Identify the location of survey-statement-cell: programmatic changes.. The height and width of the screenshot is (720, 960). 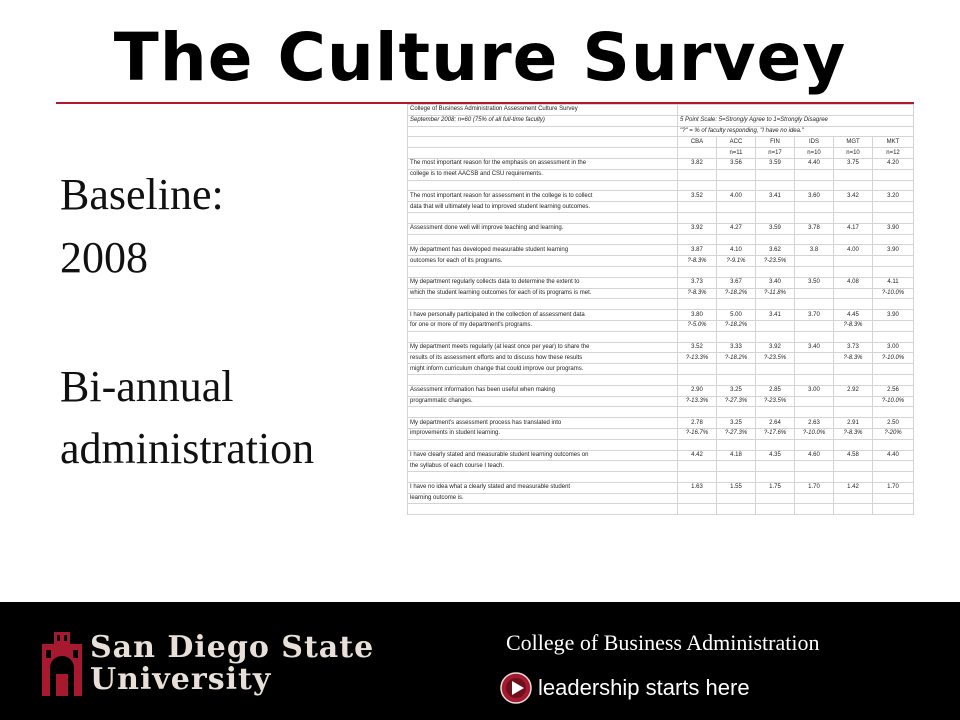
(542, 401).